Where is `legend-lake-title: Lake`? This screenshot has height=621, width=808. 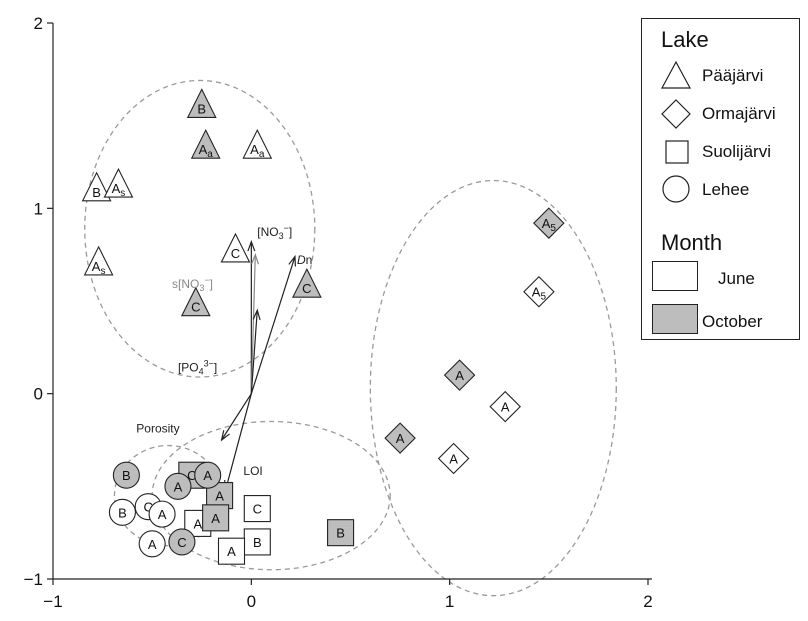
legend-lake-title: Lake is located at coordinates (685, 39).